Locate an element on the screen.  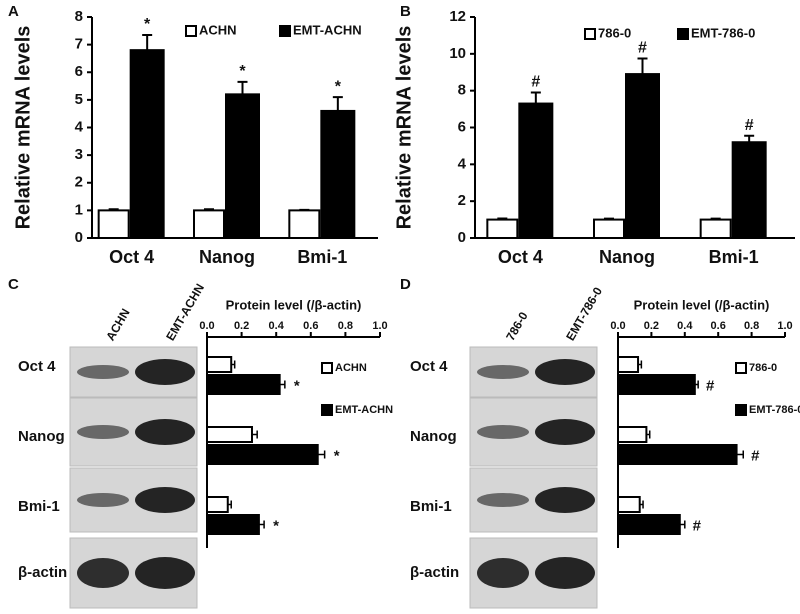
panel-label: B is located at coordinates (405, 11).